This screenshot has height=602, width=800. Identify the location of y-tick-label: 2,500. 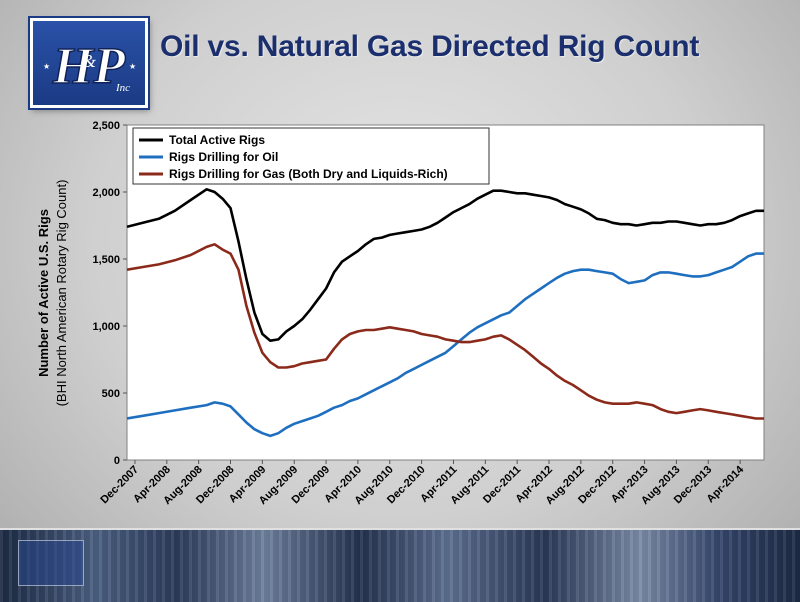
(106, 126).